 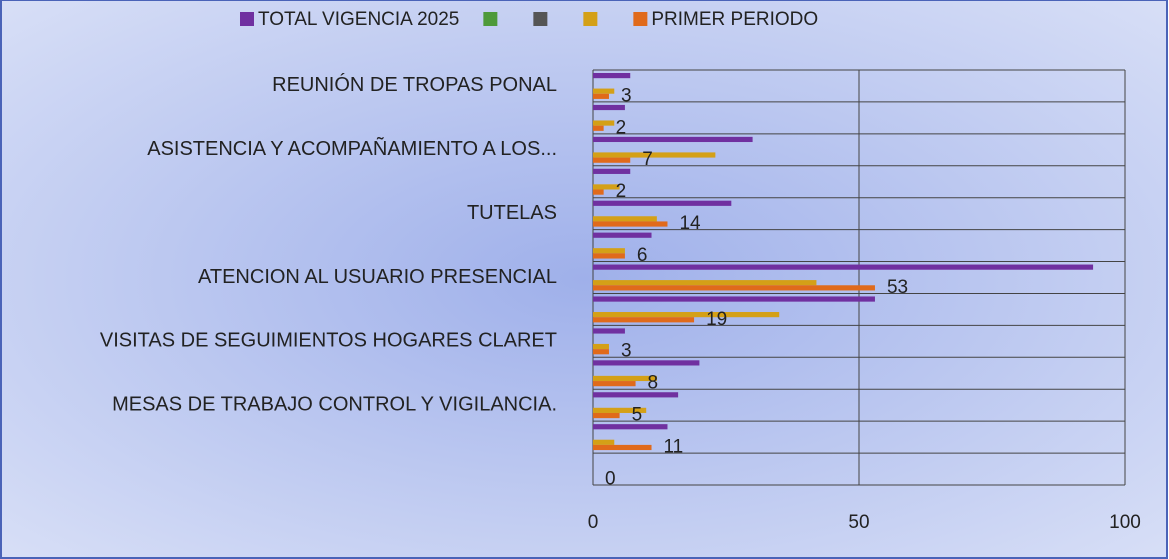 What do you see at coordinates (512, 213) in the screenshot?
I see `y-tick-label: TUTELAS` at bounding box center [512, 213].